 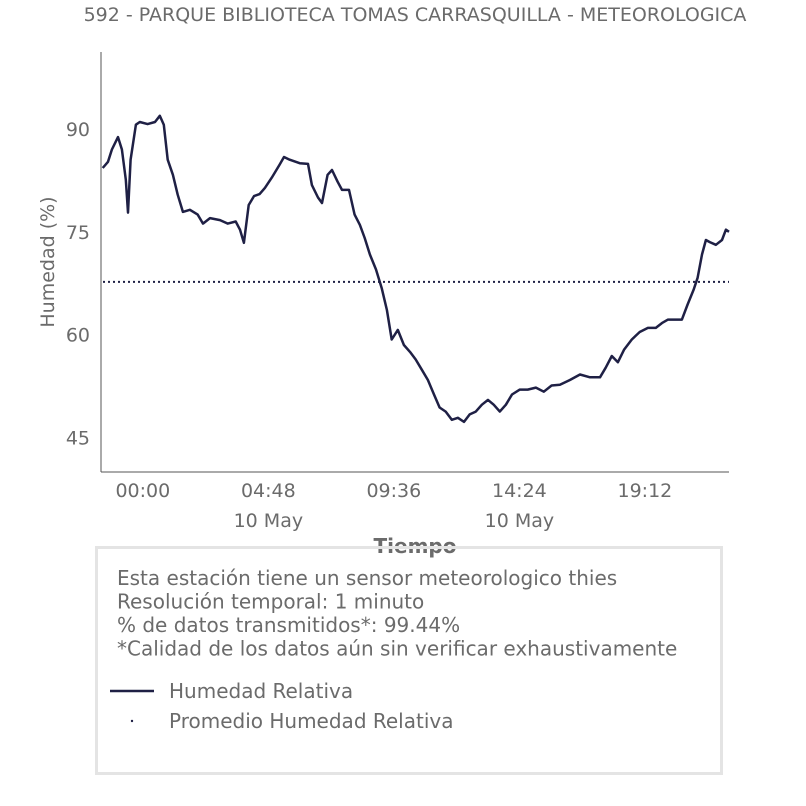 What do you see at coordinates (645, 491) in the screenshot?
I see `x-tick-label: 19:12` at bounding box center [645, 491].